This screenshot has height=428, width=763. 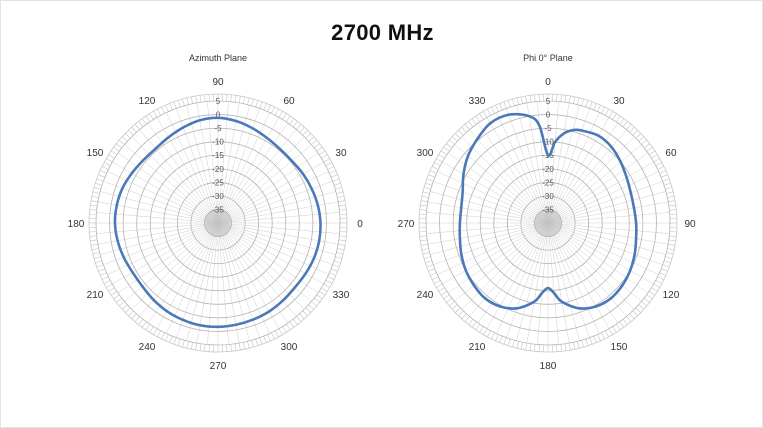 I want to click on azimuth-angle-label: 300, so click(x=289, y=347).